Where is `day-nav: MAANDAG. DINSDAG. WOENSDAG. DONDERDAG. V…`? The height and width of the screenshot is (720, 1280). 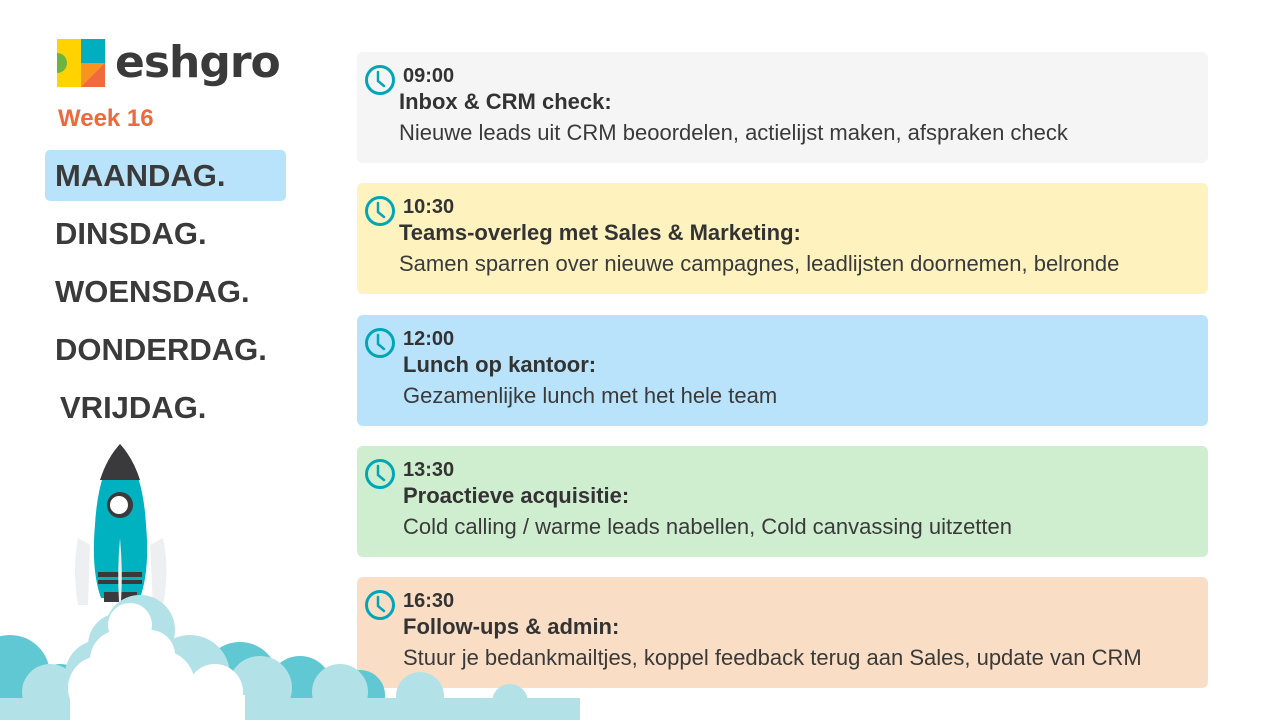 day-nav: MAANDAG. DINSDAG. WOENSDAG. DONDERDAG. V… is located at coordinates (165, 291).